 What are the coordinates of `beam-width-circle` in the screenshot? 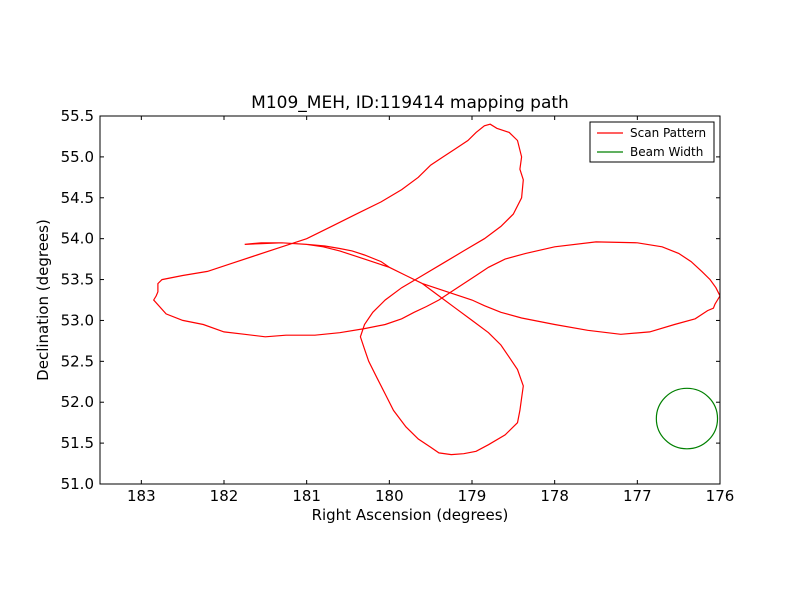 It's located at (687, 418).